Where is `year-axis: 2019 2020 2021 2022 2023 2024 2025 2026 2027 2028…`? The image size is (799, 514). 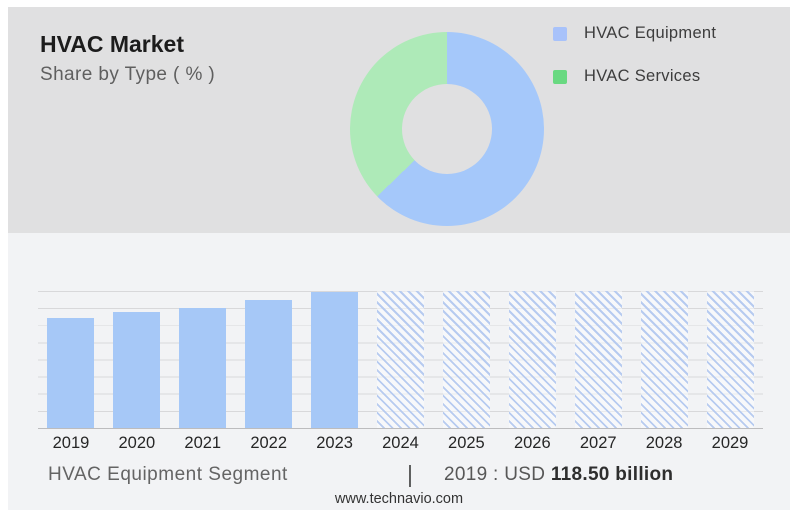 year-axis: 2019 2020 2021 2022 2023 2024 2025 2026 2027 2028… is located at coordinates (400, 443).